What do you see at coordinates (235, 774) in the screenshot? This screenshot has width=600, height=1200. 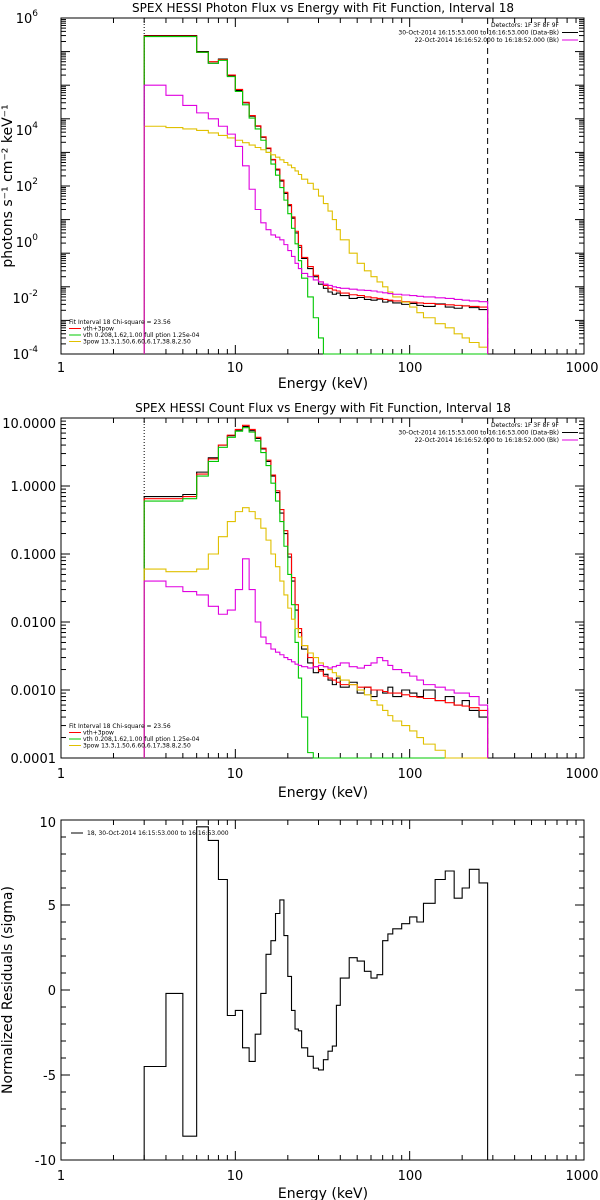 I see `panel2-xtick-label: 10` at bounding box center [235, 774].